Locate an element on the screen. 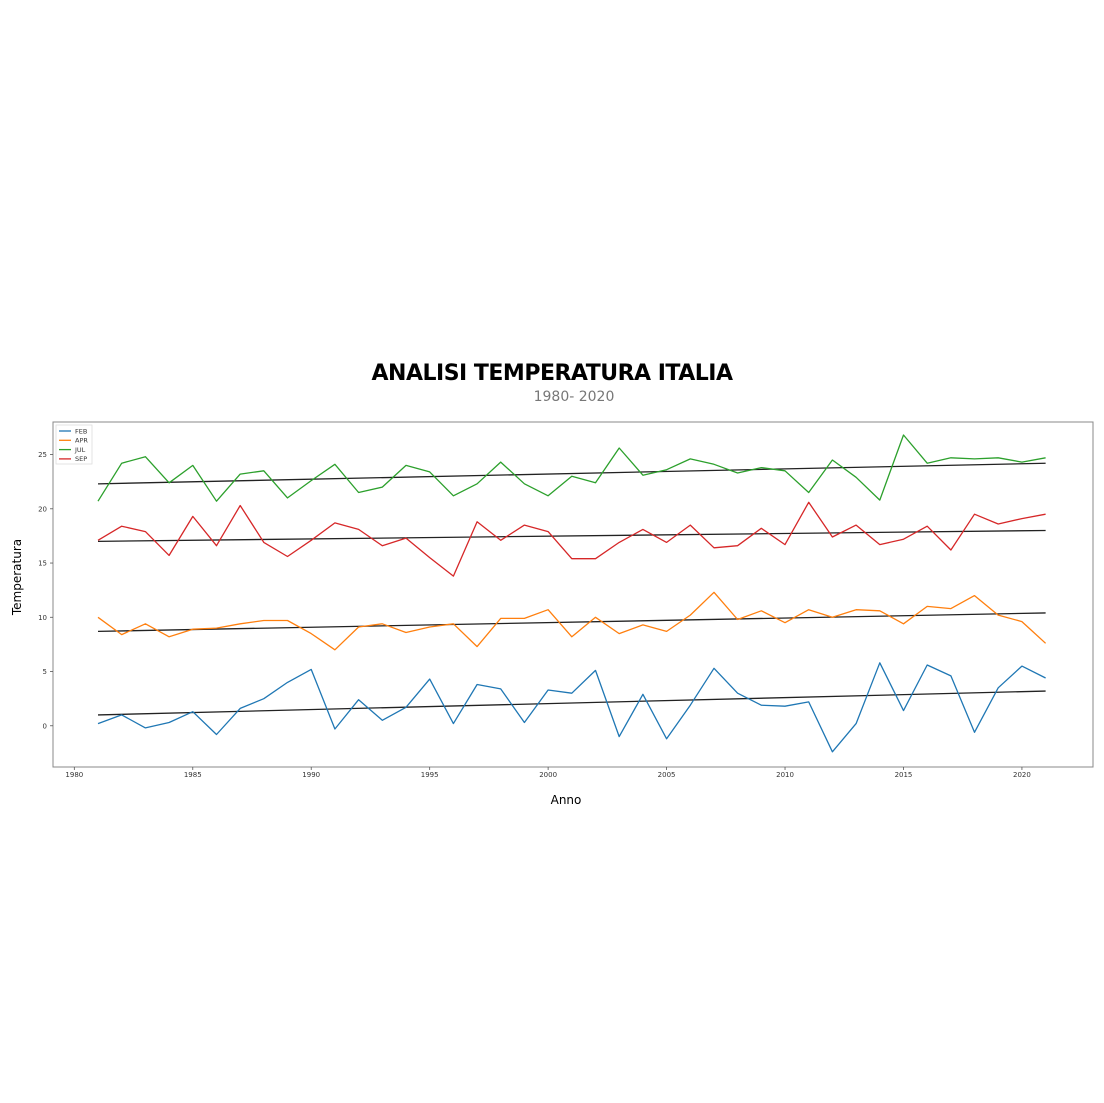  x-tick-label: 2020 is located at coordinates (1022, 775).